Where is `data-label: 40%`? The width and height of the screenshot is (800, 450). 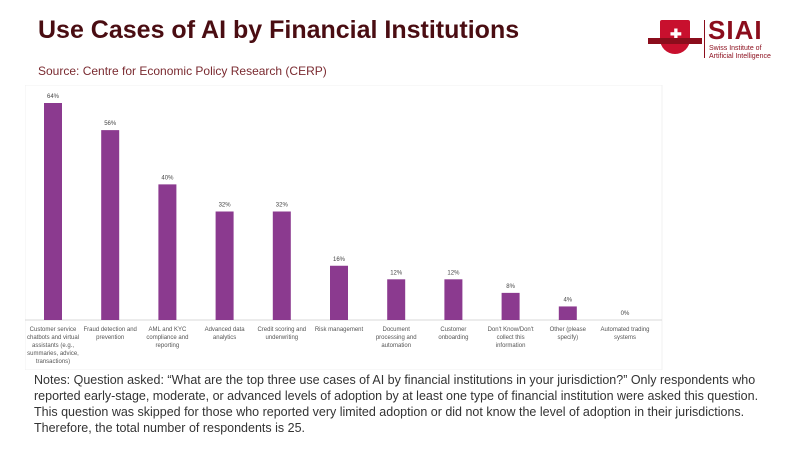
data-label: 40% is located at coordinates (167, 178).